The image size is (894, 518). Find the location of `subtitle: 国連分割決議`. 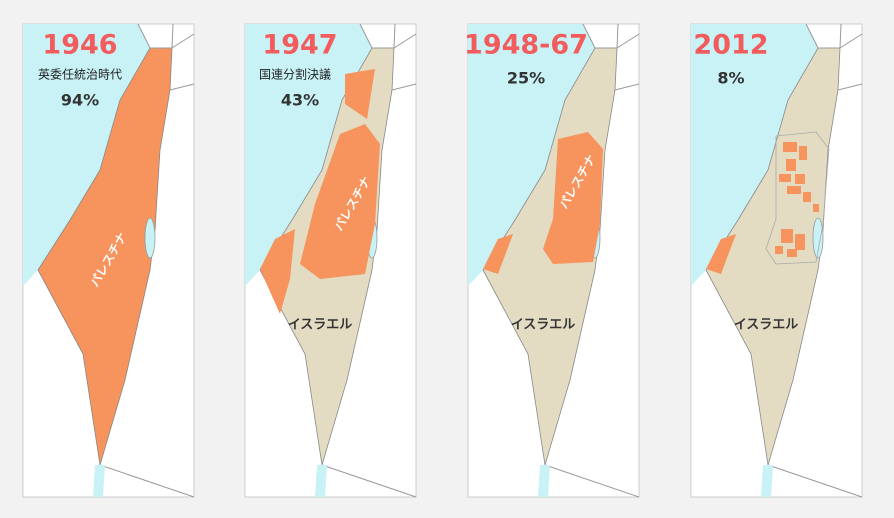

subtitle: 国連分割決議 is located at coordinates (295, 74).